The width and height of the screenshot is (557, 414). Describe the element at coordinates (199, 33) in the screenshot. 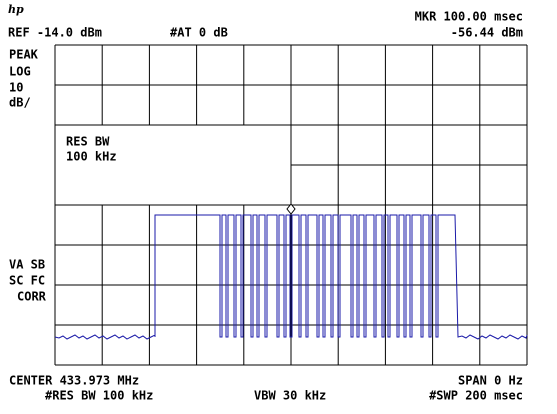

I see `attenuation: #AT 0 dB` at that location.